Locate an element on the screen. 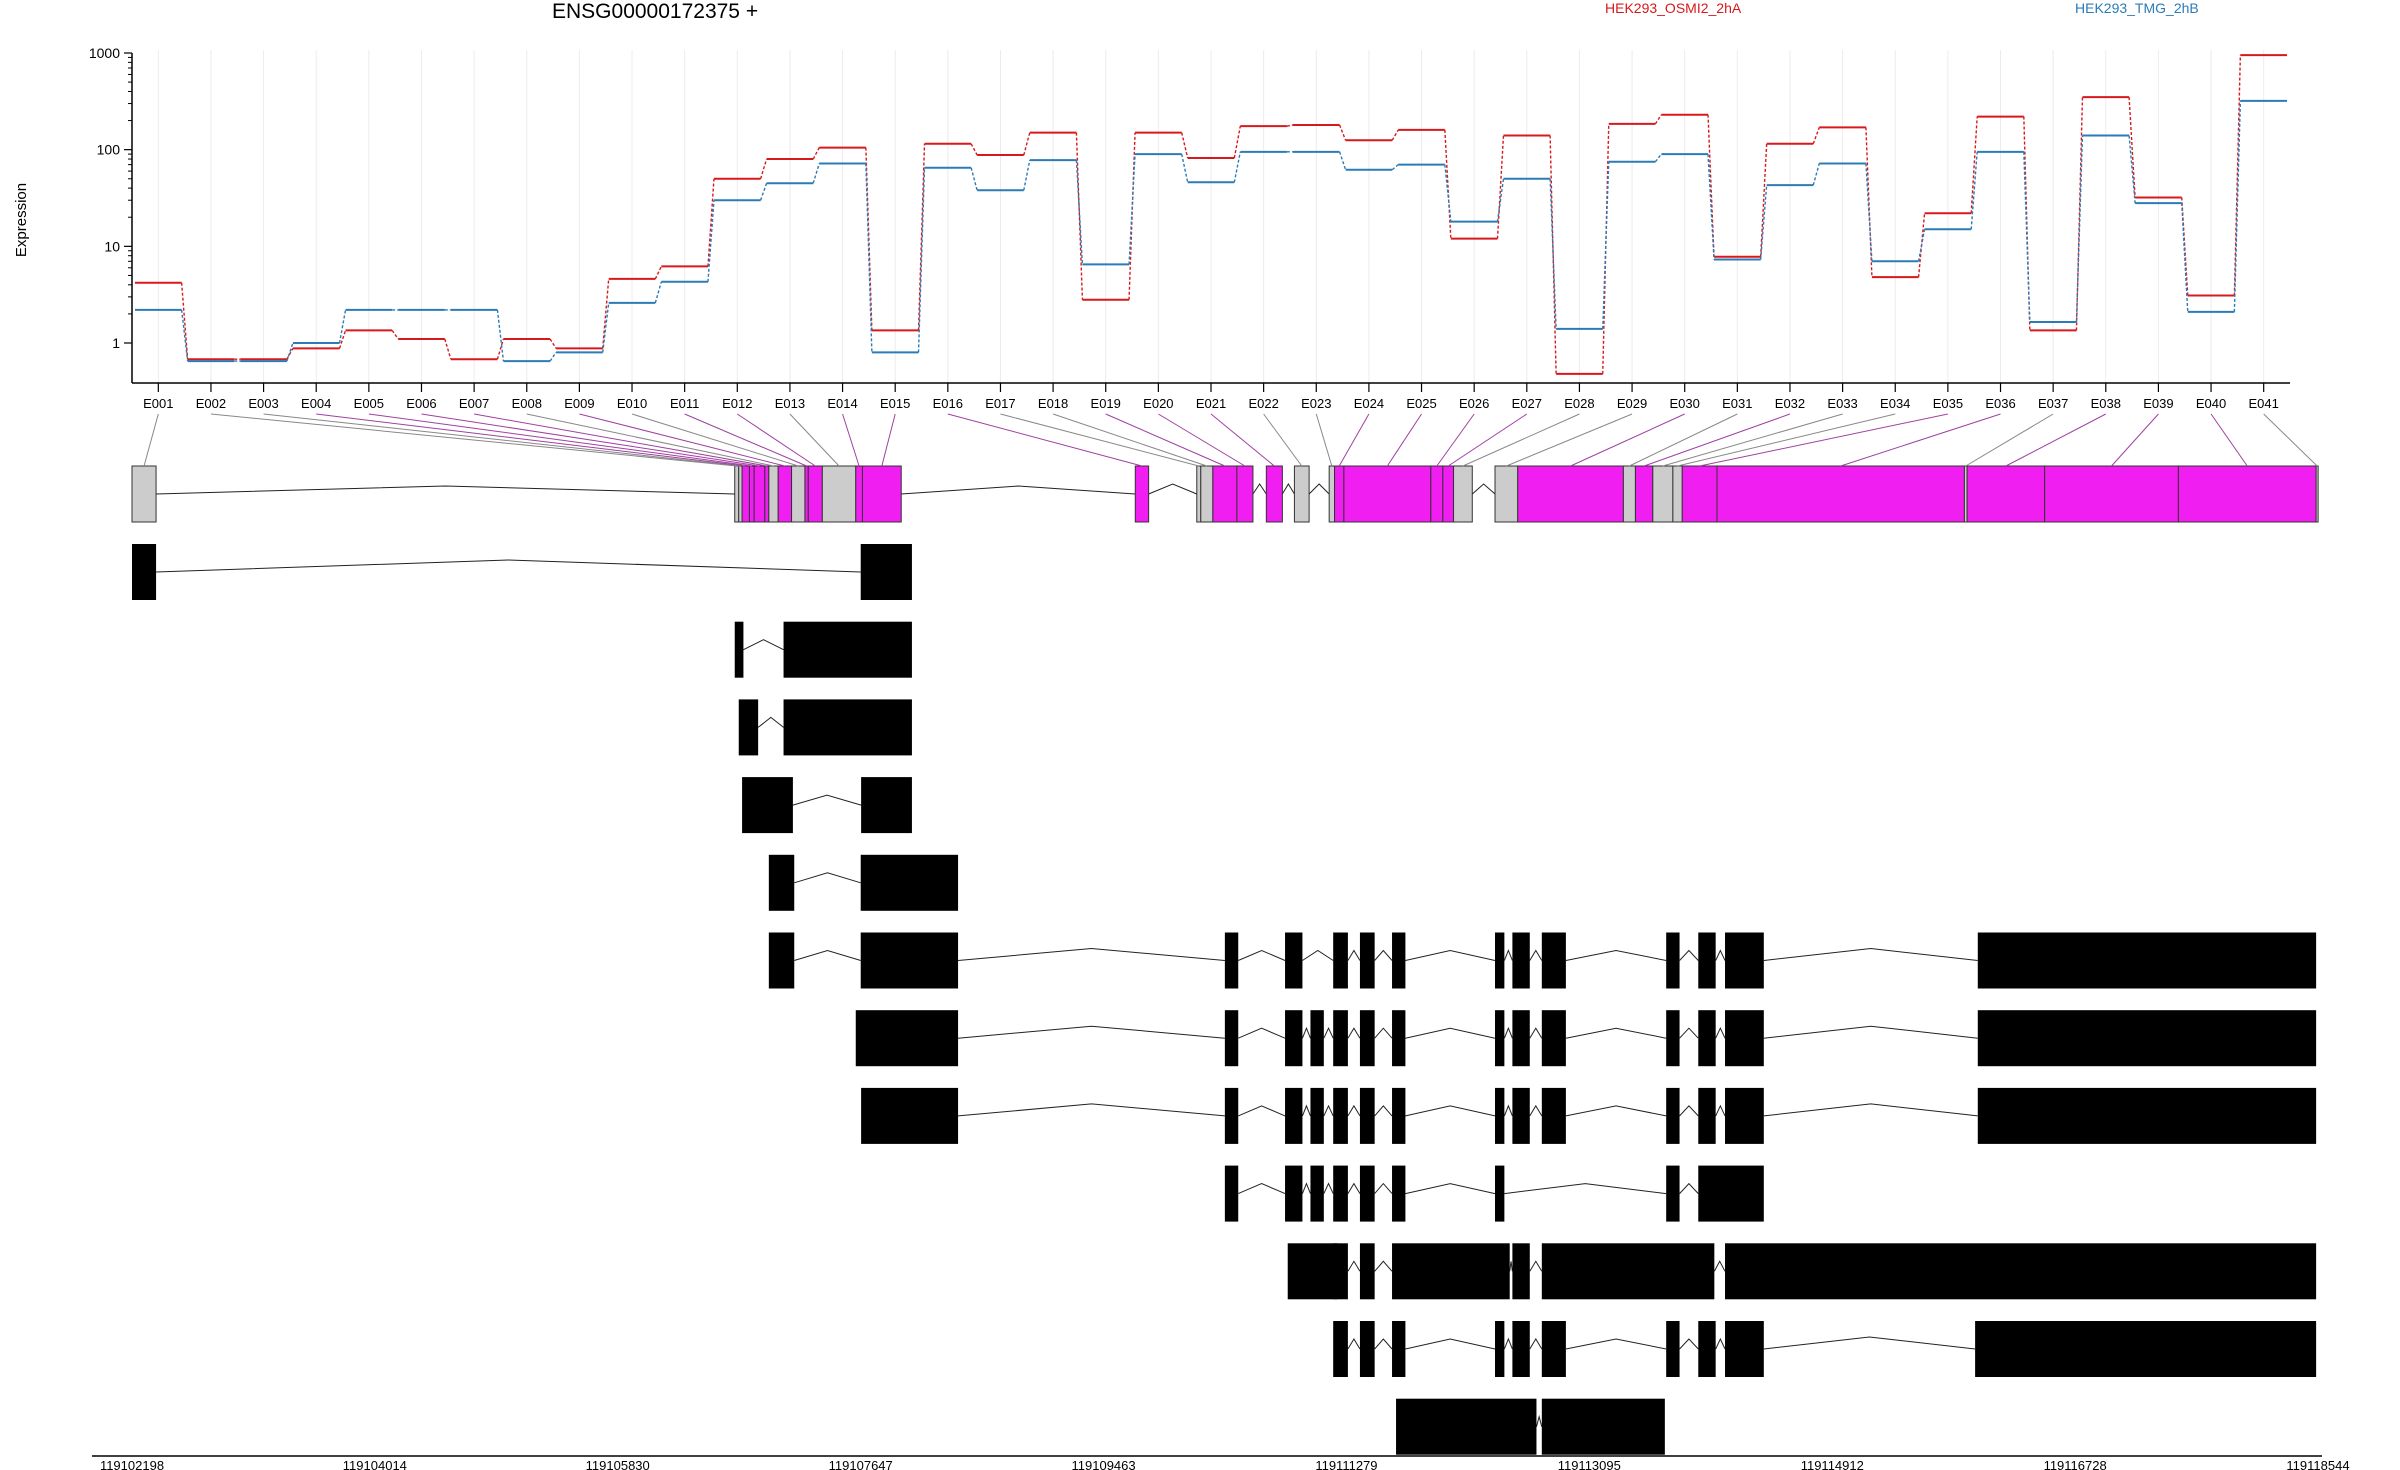 Image resolution: width=2400 pixels, height=1470 pixels. y-tick-label: 10 is located at coordinates (112, 246).